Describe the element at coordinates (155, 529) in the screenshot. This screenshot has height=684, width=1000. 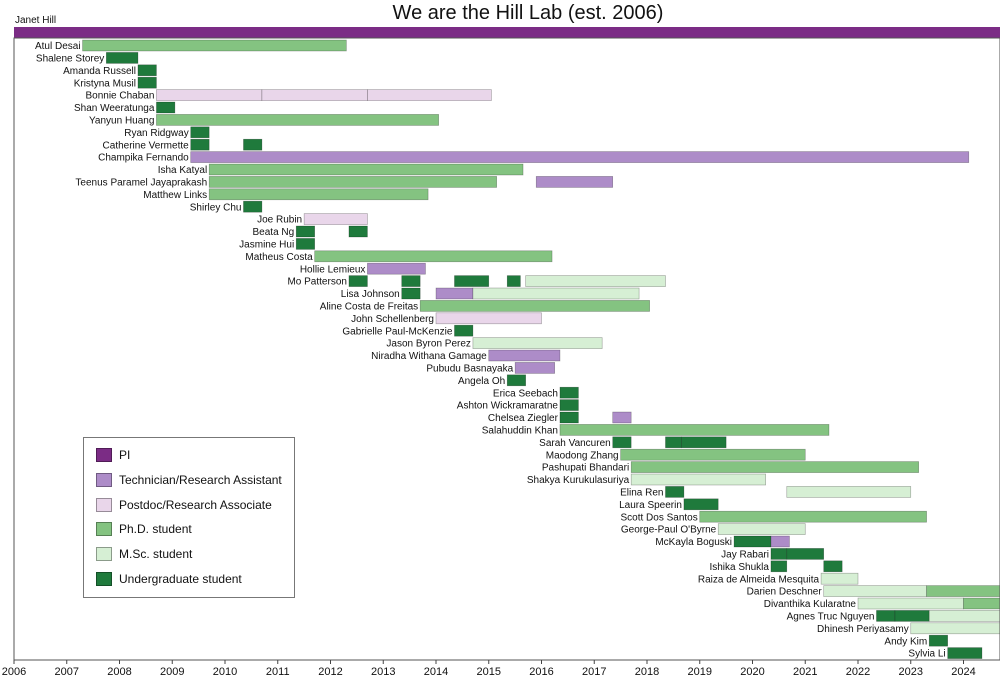
I see `legend-label-phd: Ph.D. student` at that location.